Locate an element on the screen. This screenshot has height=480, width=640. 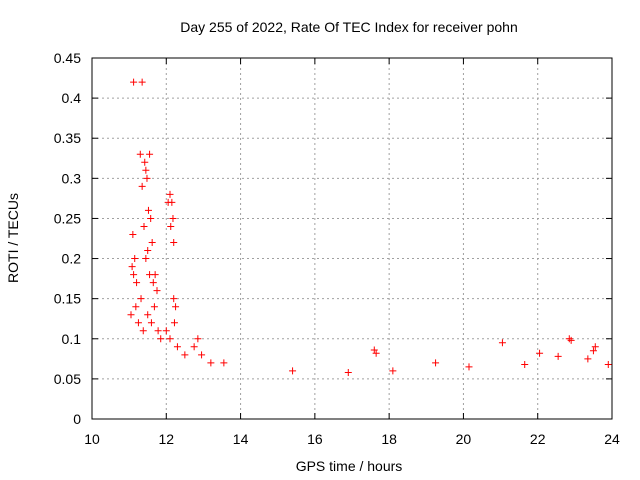
y-tick-label: 0.1 is located at coordinates (72, 339).